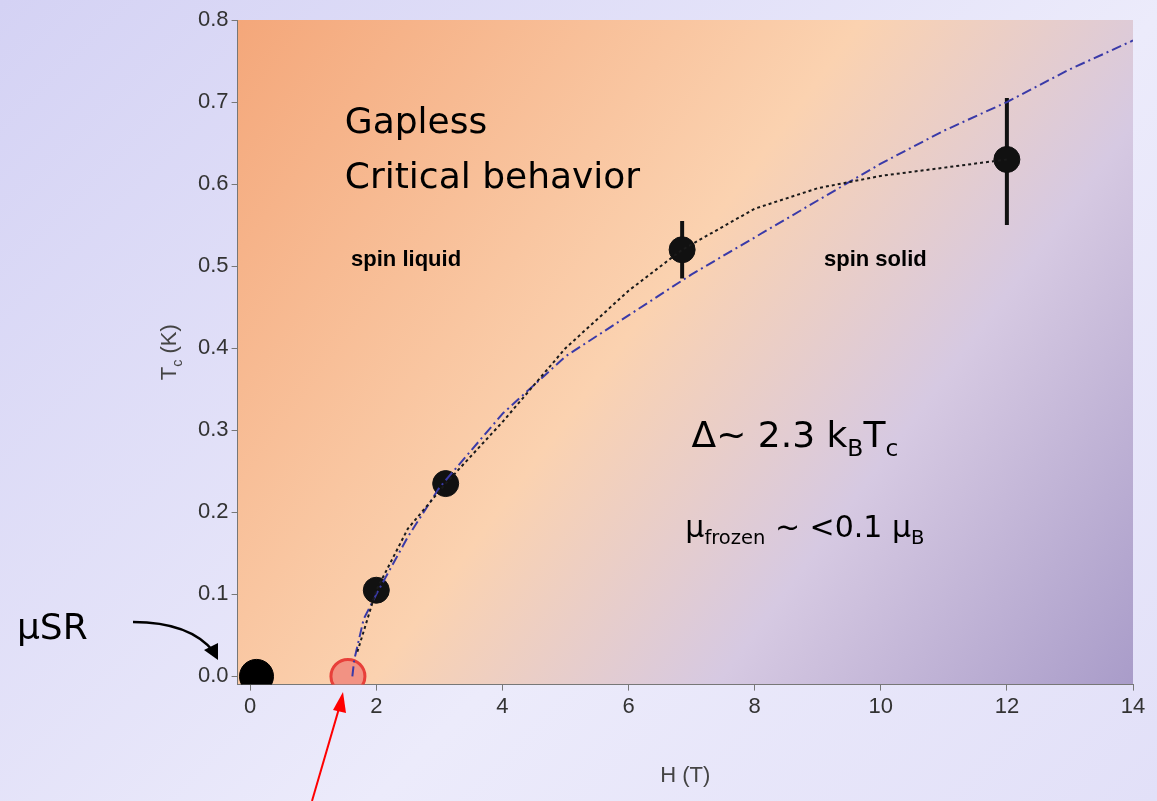 This screenshot has width=1157, height=801. Describe the element at coordinates (250, 705) in the screenshot. I see `x-tick-label: 0` at that location.